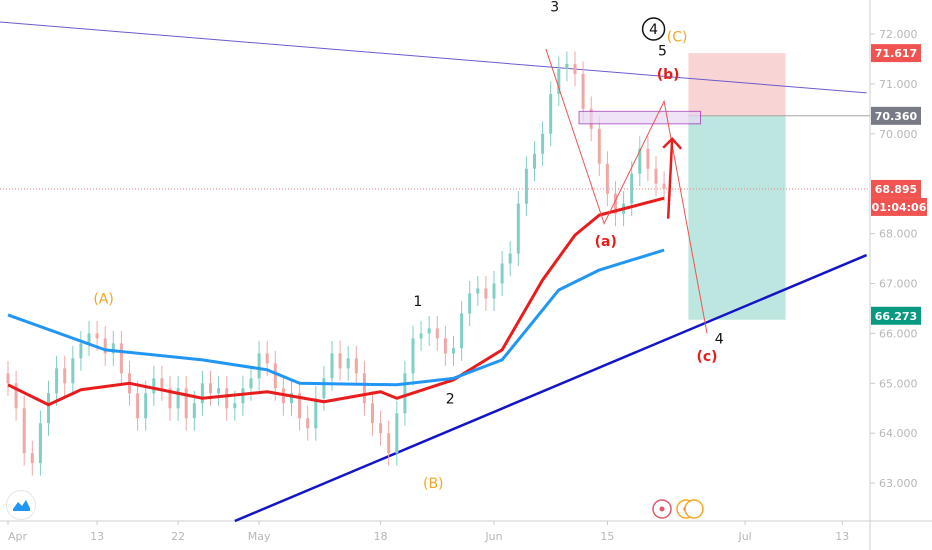 This screenshot has width=932, height=550. What do you see at coordinates (178, 536) in the screenshot?
I see `time-tick-label: 22` at bounding box center [178, 536].